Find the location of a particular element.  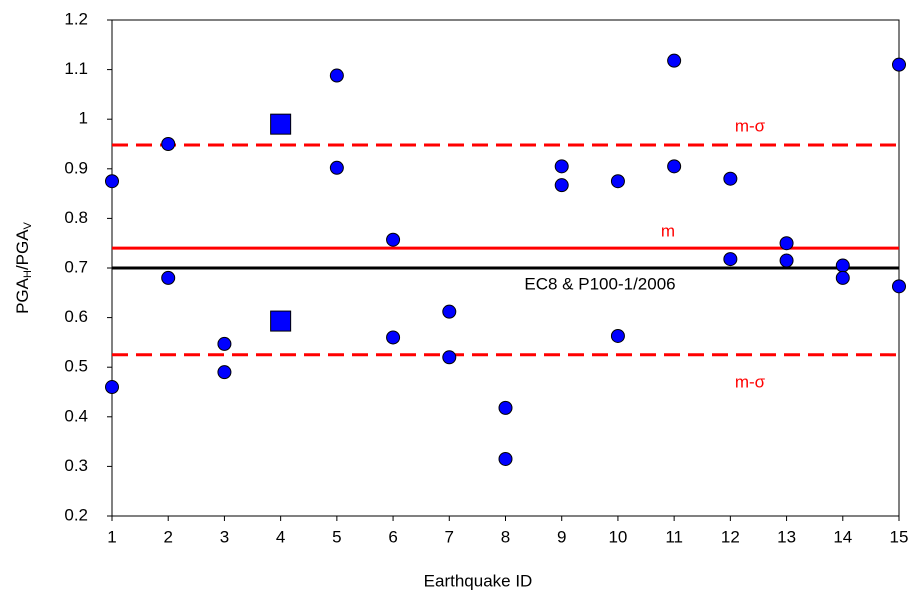

x-tick-label: 6 is located at coordinates (392, 536).